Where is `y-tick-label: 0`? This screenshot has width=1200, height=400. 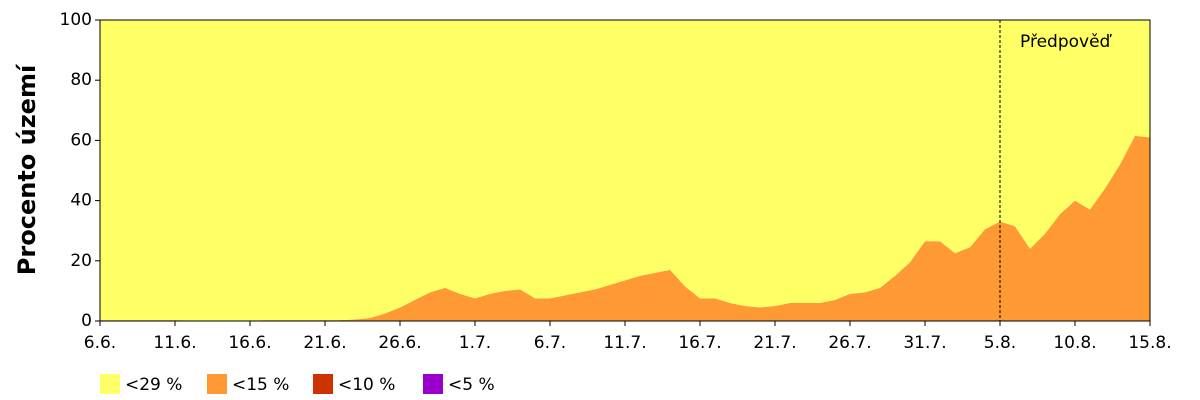
y-tick-label: 0 is located at coordinates (86, 321).